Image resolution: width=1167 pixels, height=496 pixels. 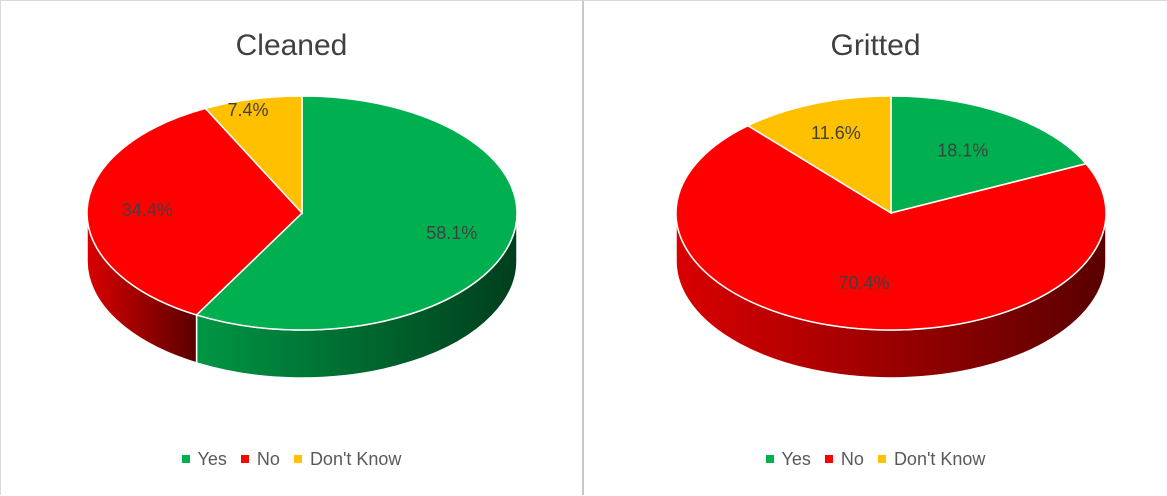 I want to click on chart-title: Gritted, so click(x=875, y=45).